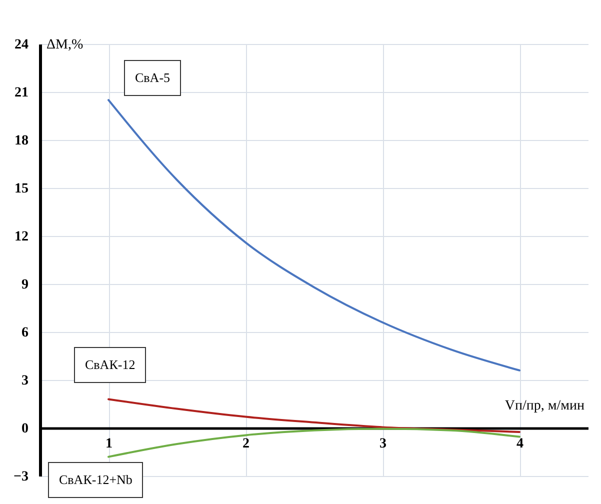 The image size is (601, 504). Describe the element at coordinates (246, 444) in the screenshot. I see `x-tick-label: 2` at that location.